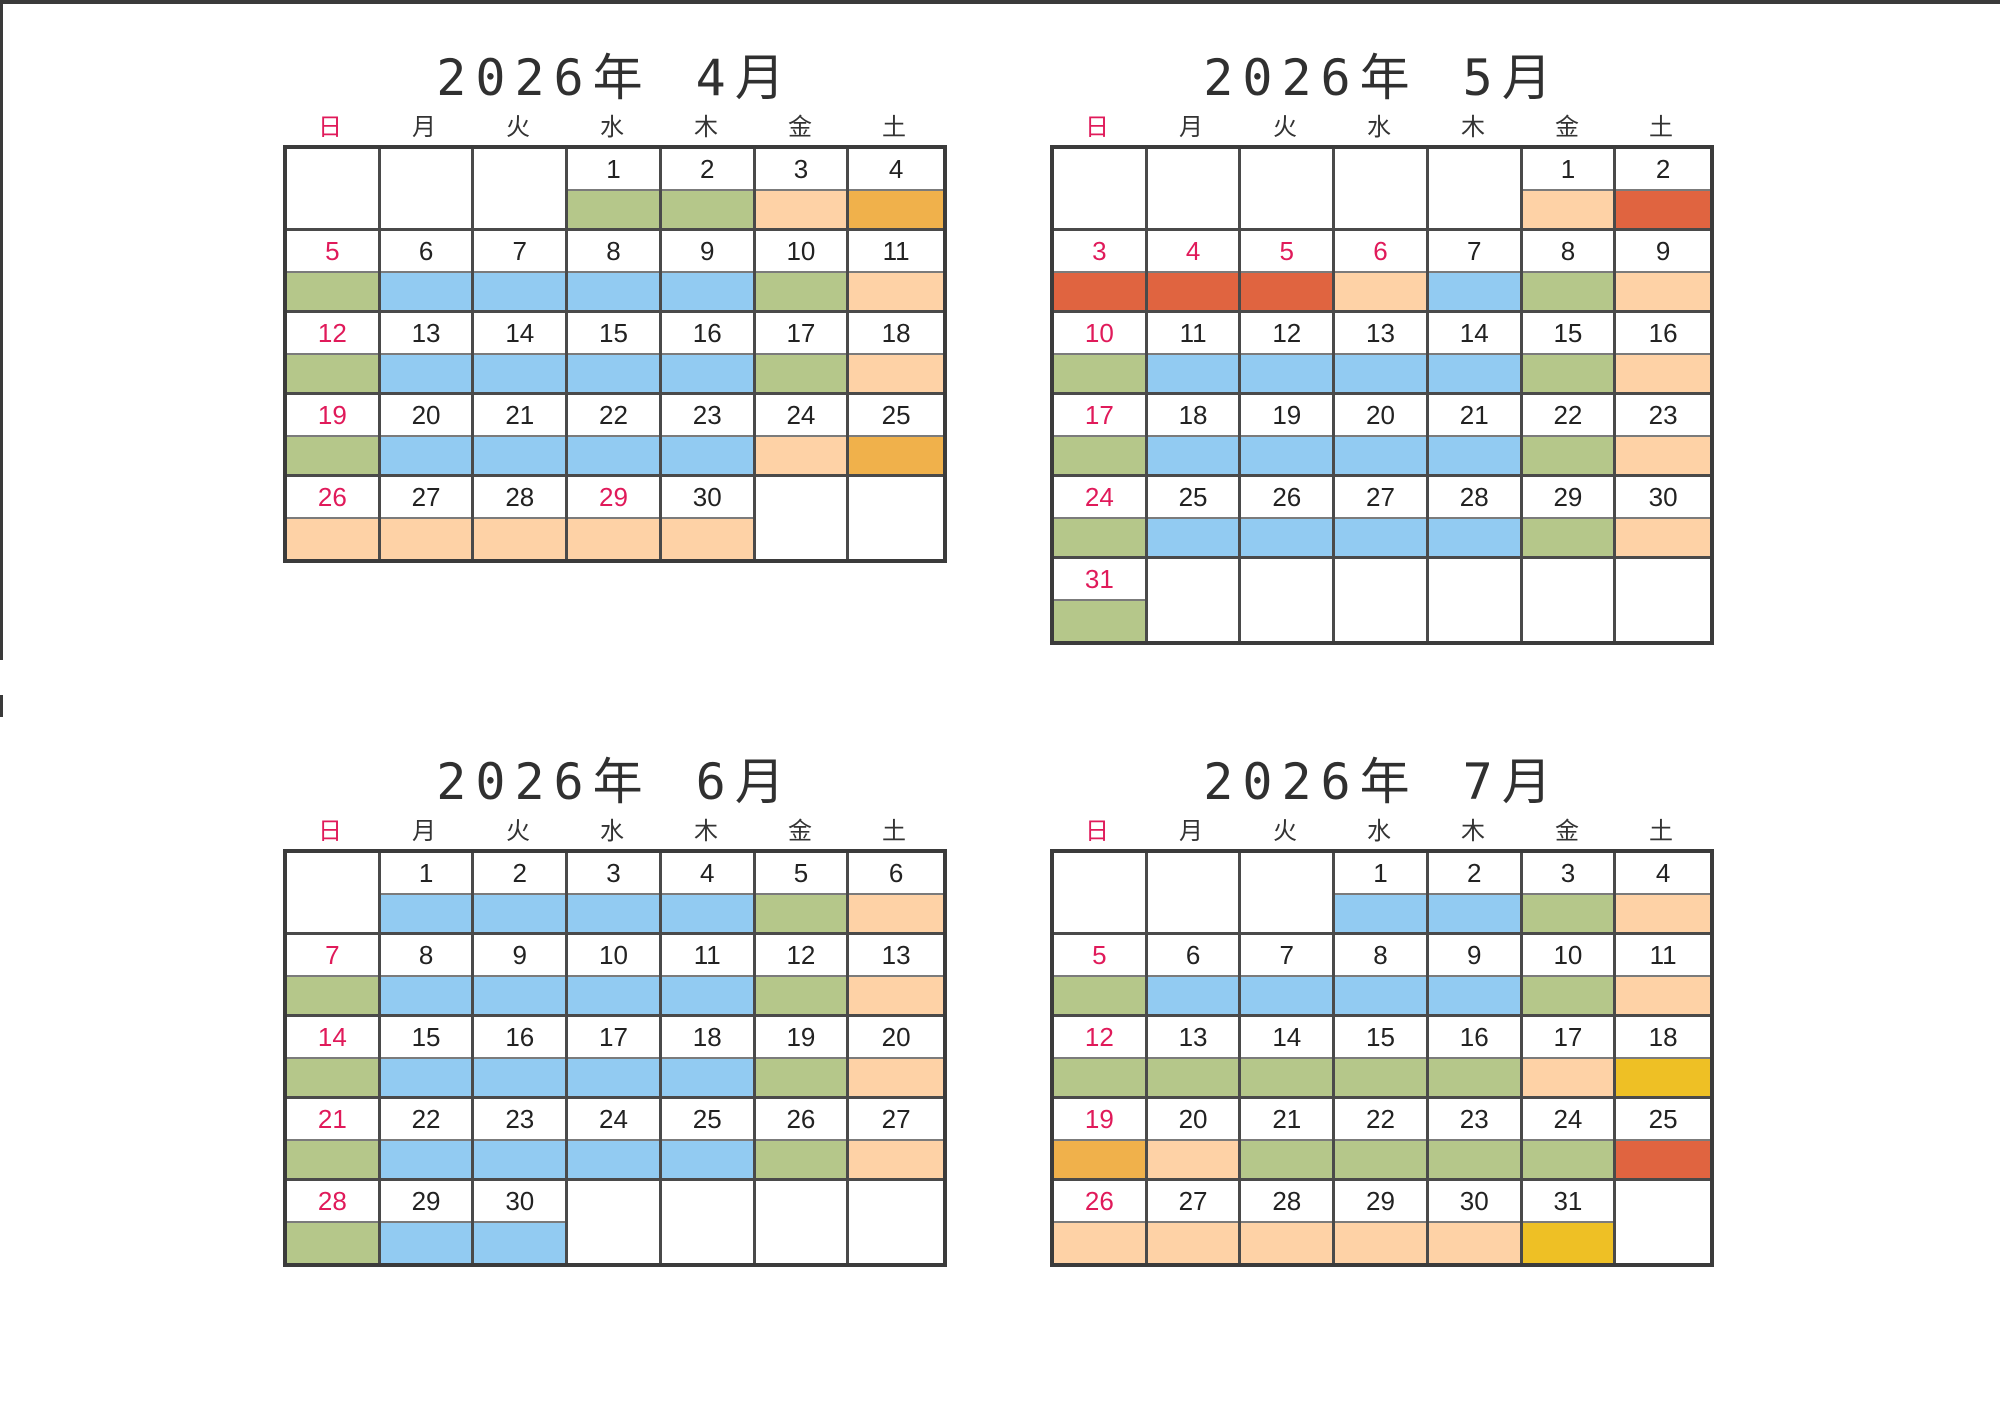  I want to click on day-number: 9, so click(707, 252).